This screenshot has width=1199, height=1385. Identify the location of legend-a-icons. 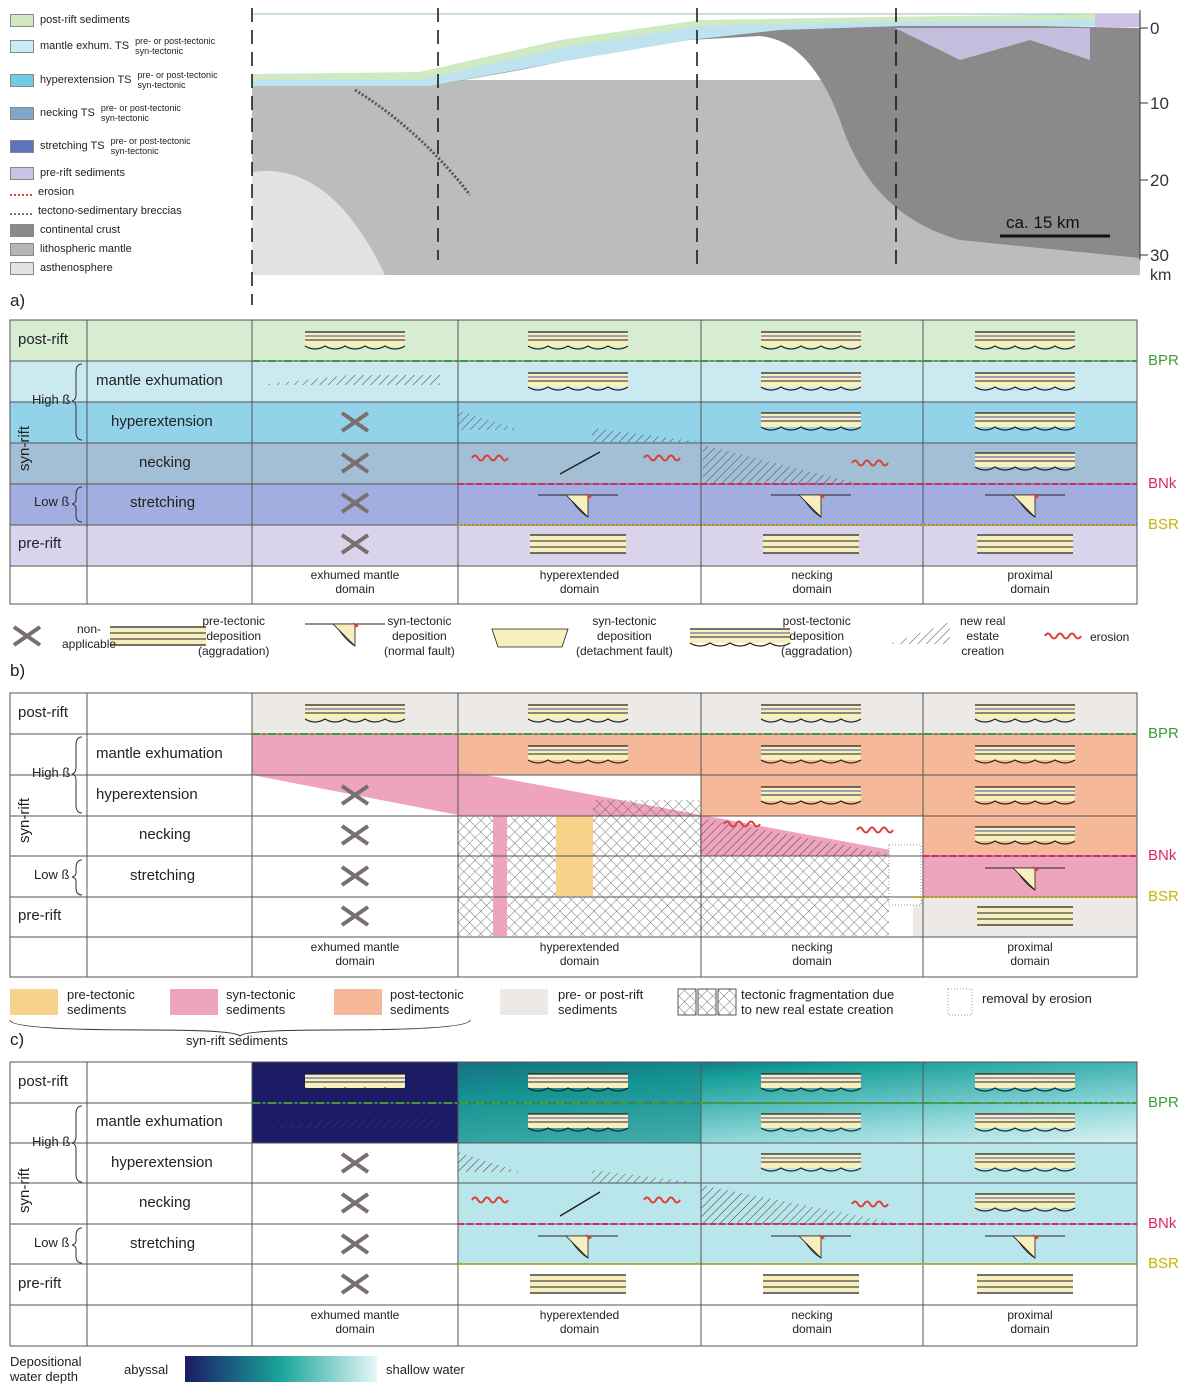
(547, 634).